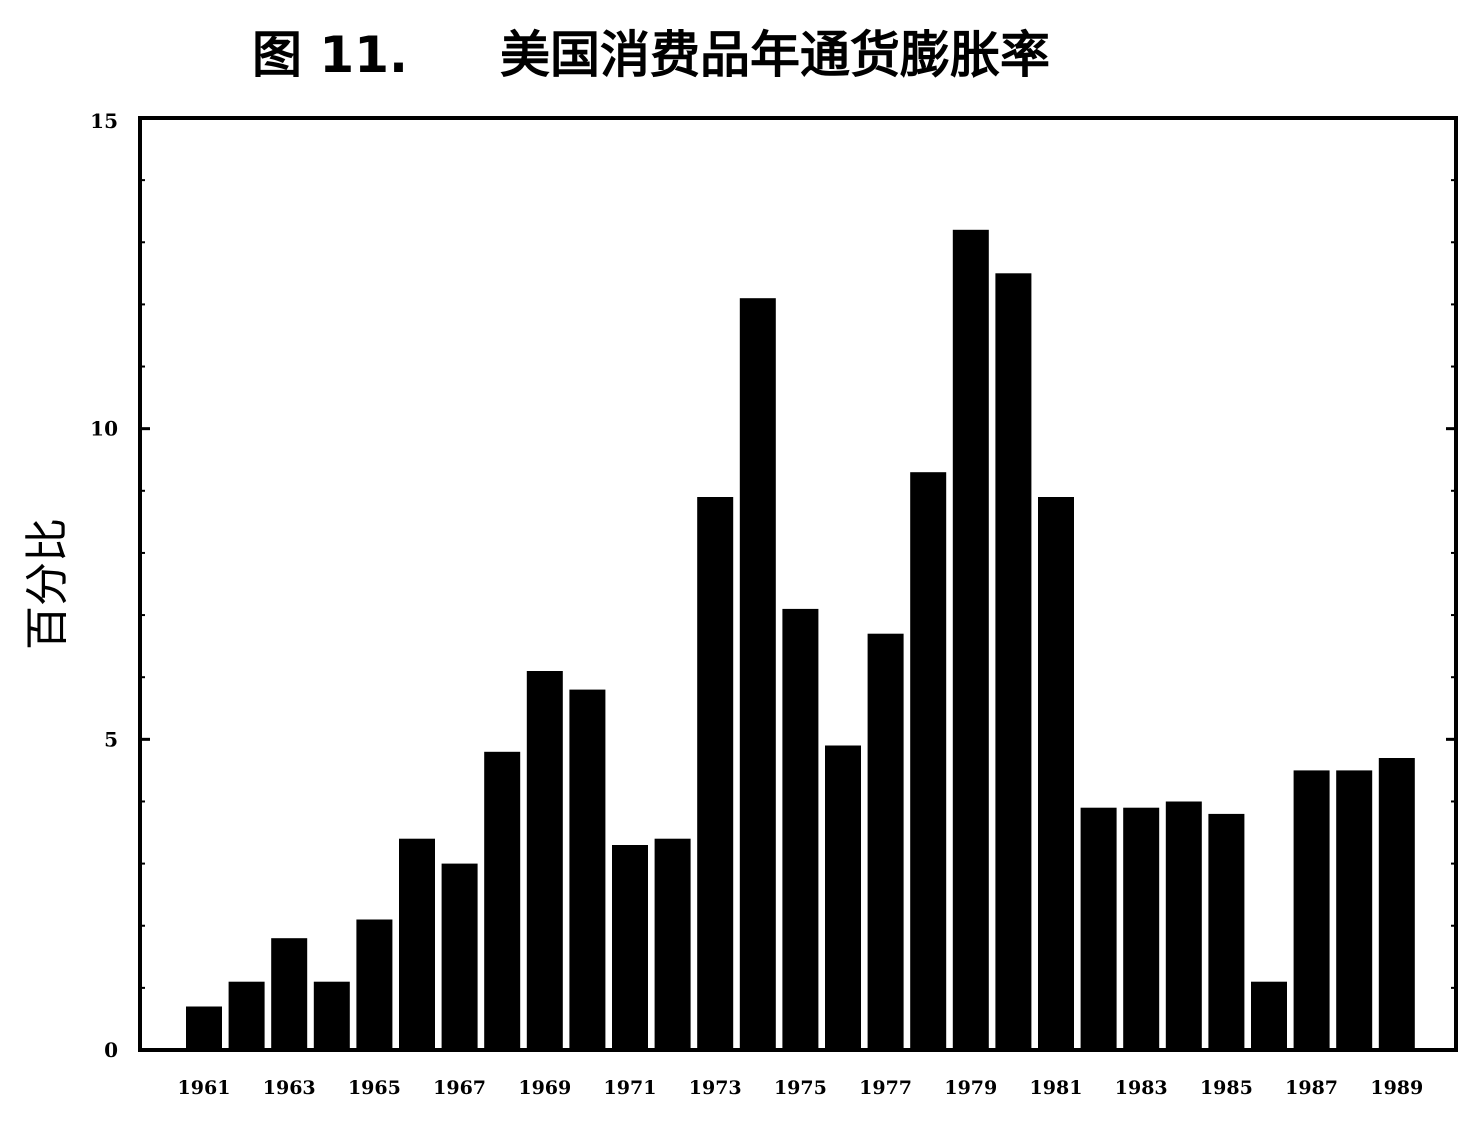 The image size is (1482, 1133). I want to click on bar-1989, so click(1396, 904).